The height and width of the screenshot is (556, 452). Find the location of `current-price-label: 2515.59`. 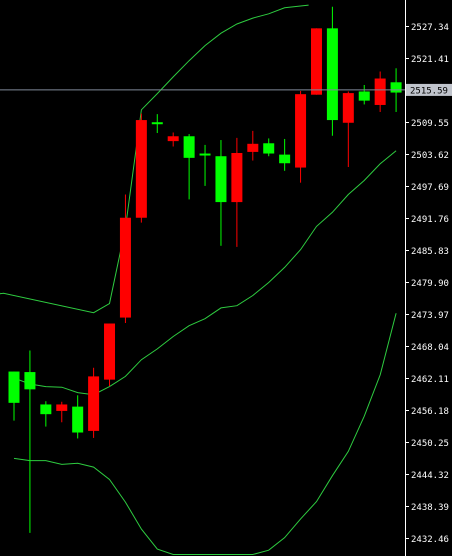

current-price-label: 2515.59 is located at coordinates (429, 89).